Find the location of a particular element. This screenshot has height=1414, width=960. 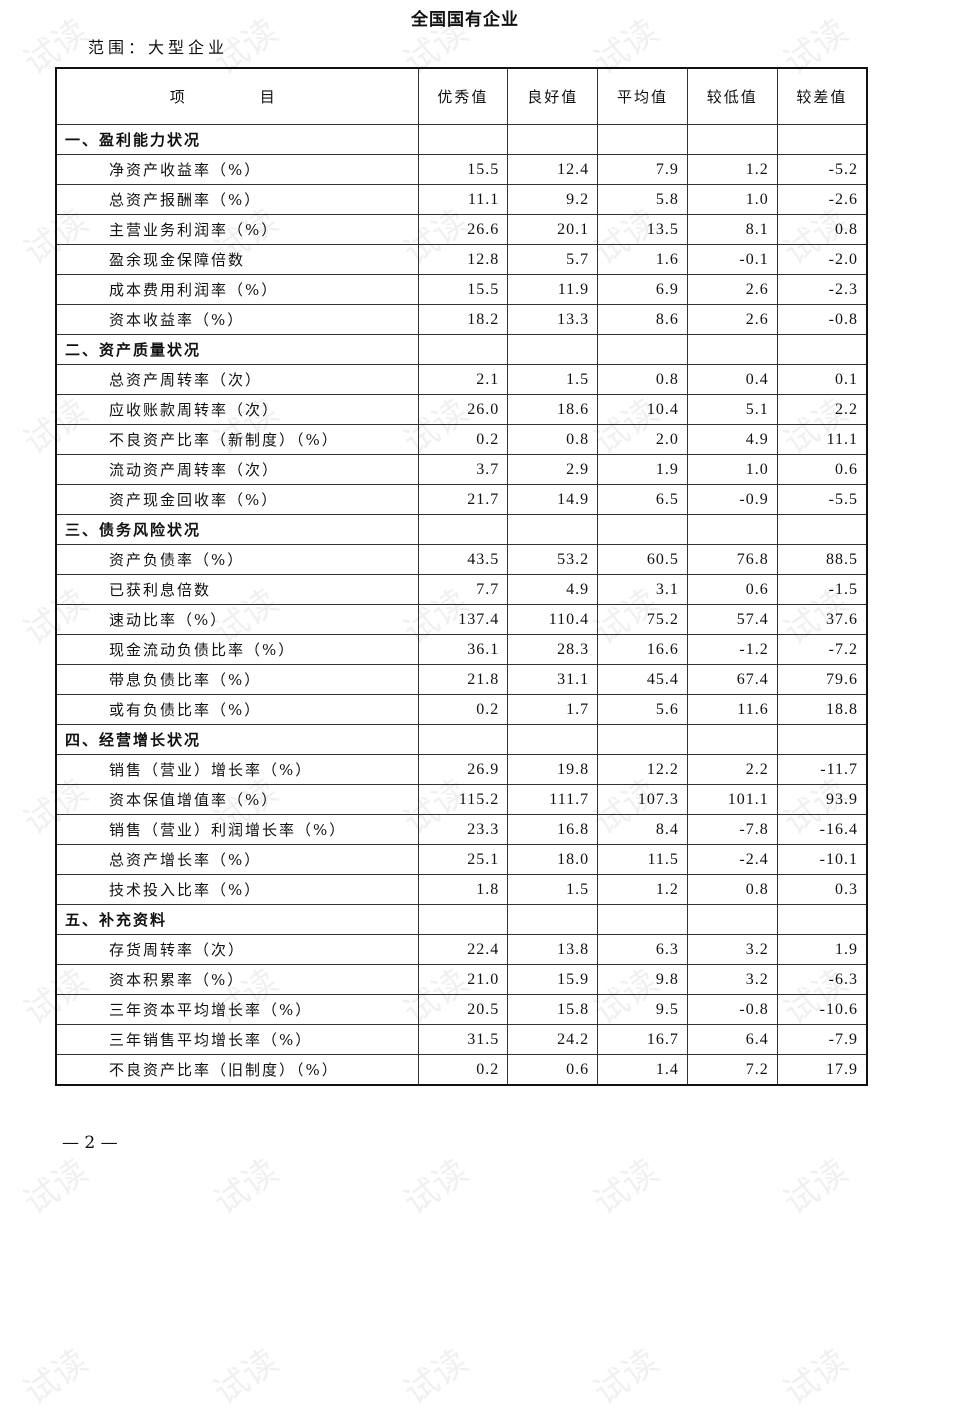

value-cell: 21.8 is located at coordinates (463, 679).